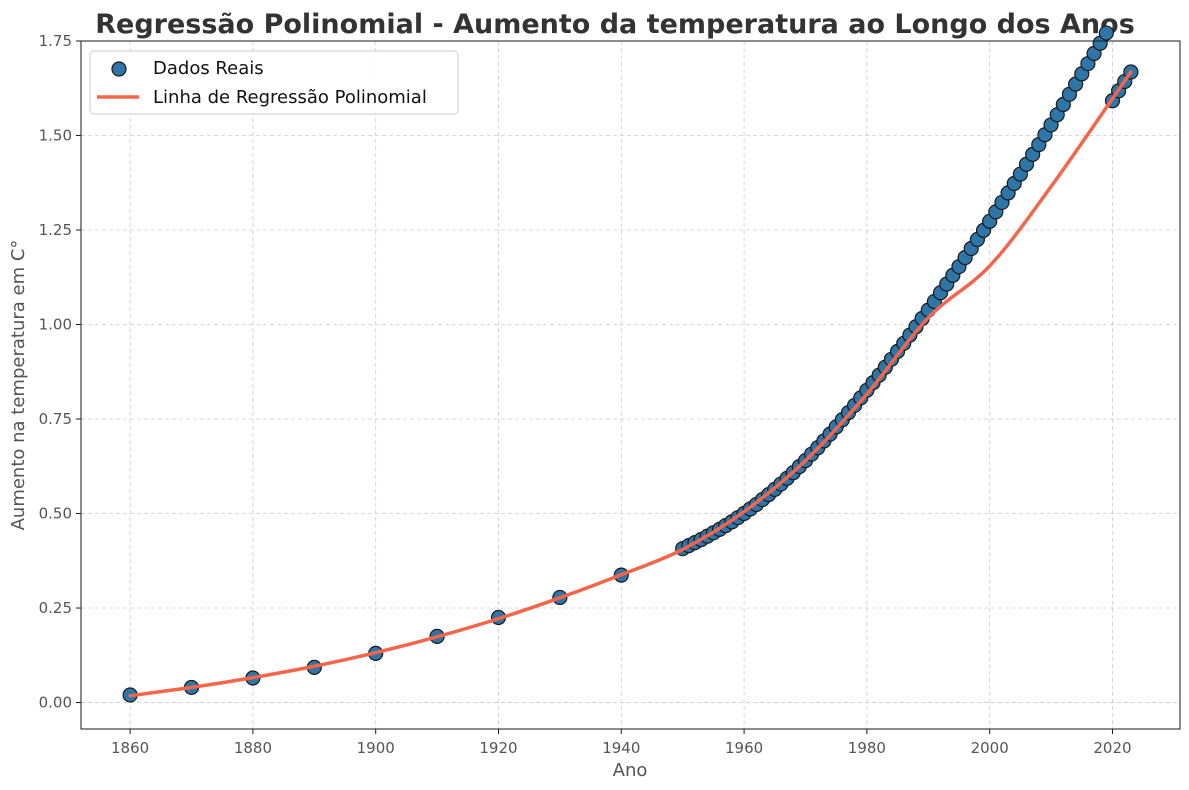 This screenshot has width=1189, height=790. Describe the element at coordinates (867, 748) in the screenshot. I see `x-tick-label: 1980` at that location.